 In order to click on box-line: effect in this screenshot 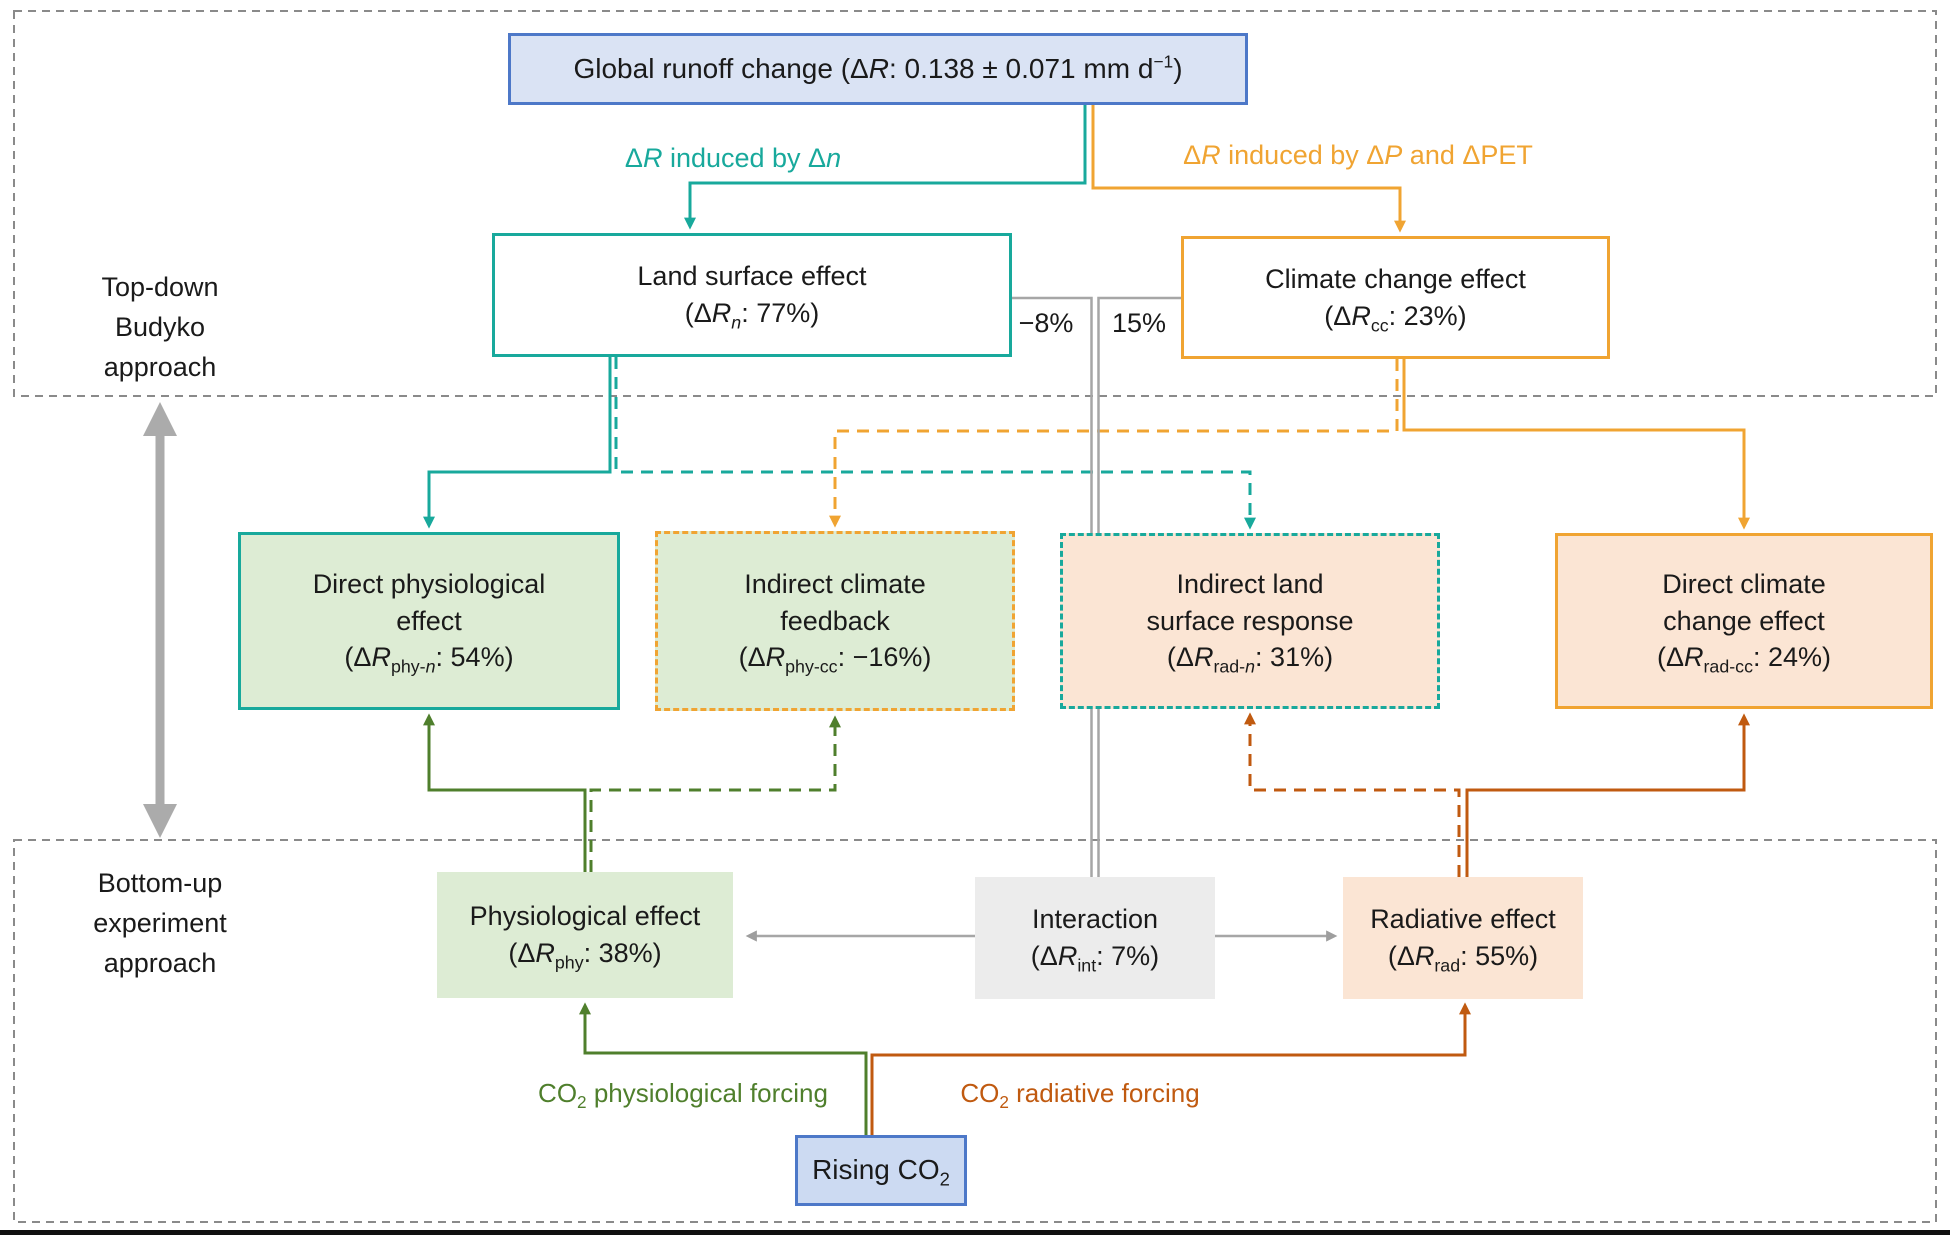, I will do `click(429, 620)`.